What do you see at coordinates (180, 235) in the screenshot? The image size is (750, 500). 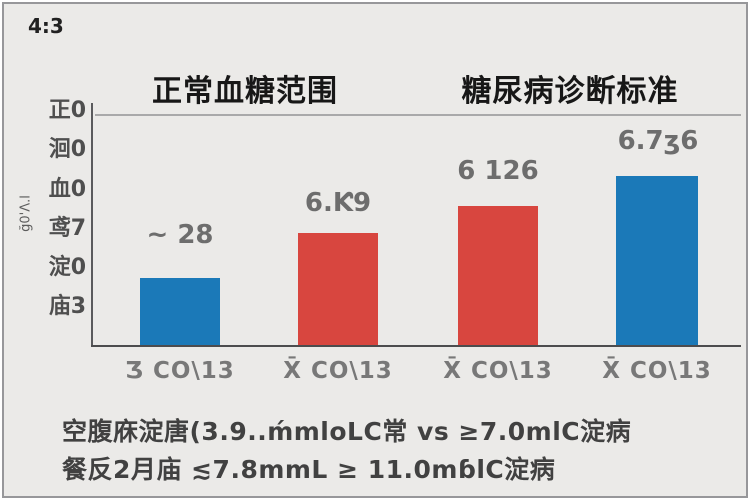 I see `bar-1-value-label: ~ 28` at bounding box center [180, 235].